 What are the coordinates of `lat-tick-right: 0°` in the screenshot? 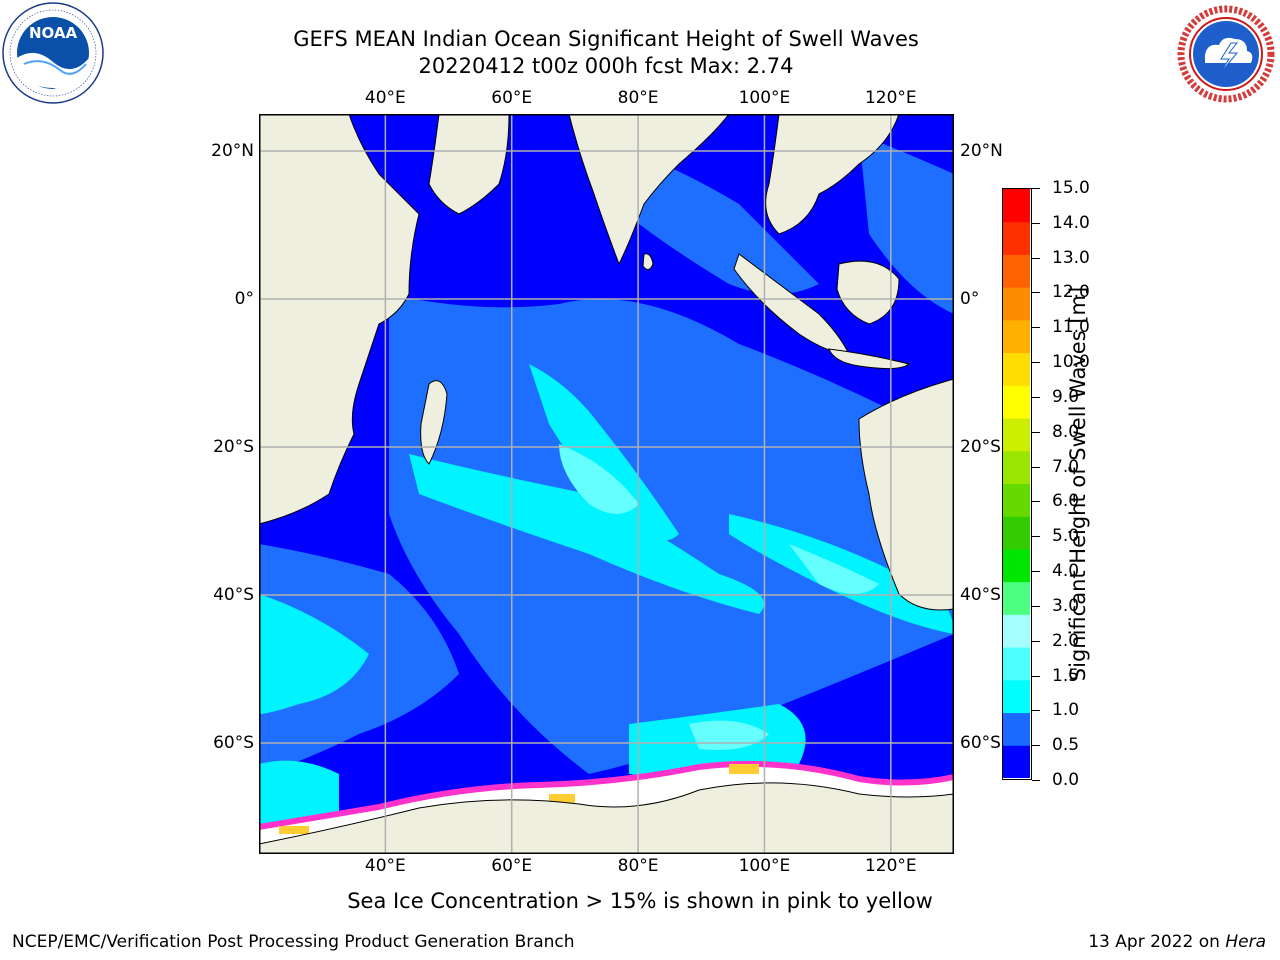 It's located at (970, 299).